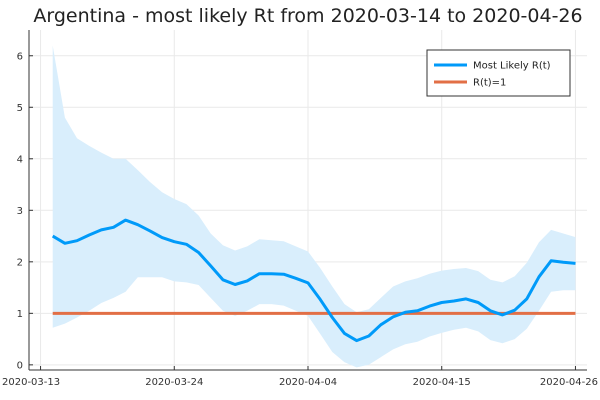  Describe the element at coordinates (20, 159) in the screenshot. I see `y-tick-label: 4` at that location.